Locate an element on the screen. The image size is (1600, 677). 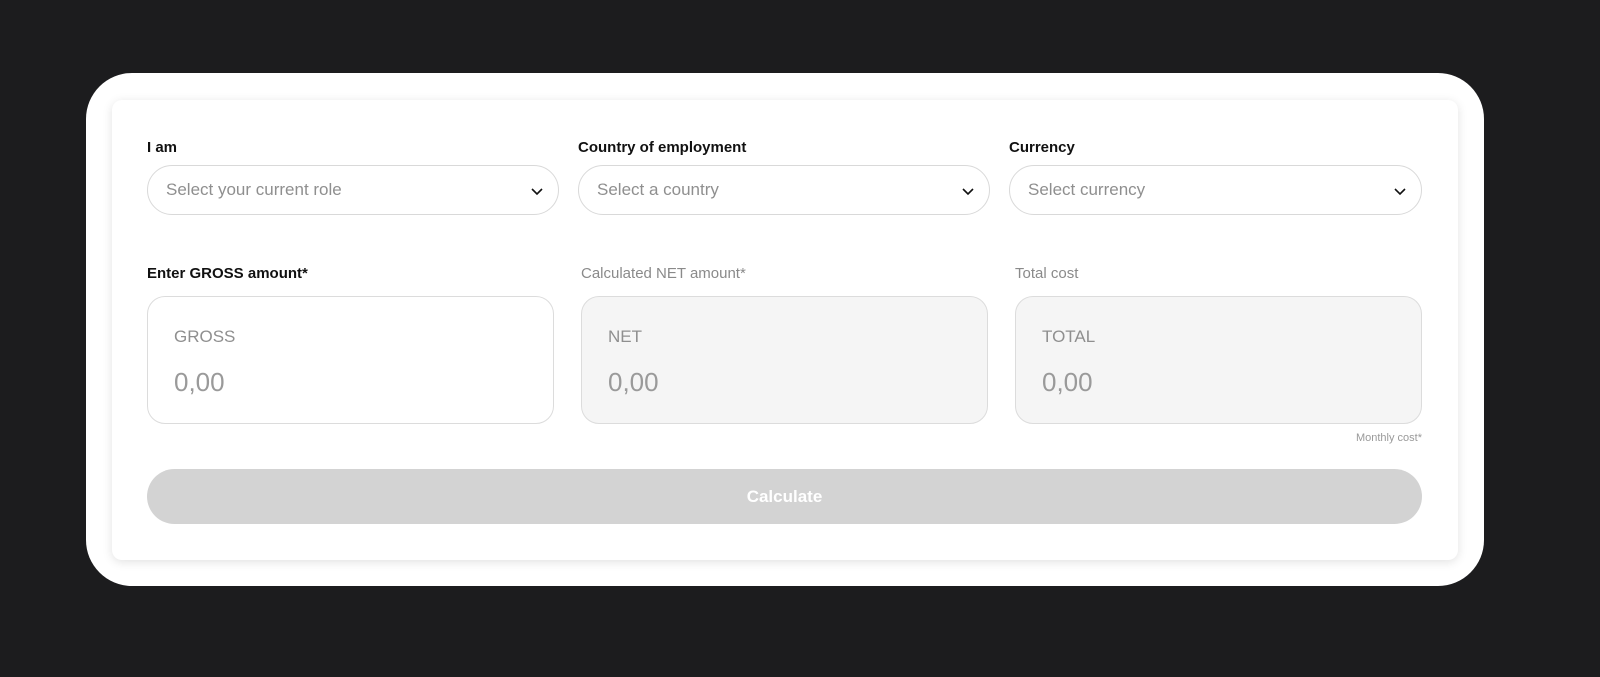
gross-label: Enter GROSS amount* is located at coordinates (227, 273).